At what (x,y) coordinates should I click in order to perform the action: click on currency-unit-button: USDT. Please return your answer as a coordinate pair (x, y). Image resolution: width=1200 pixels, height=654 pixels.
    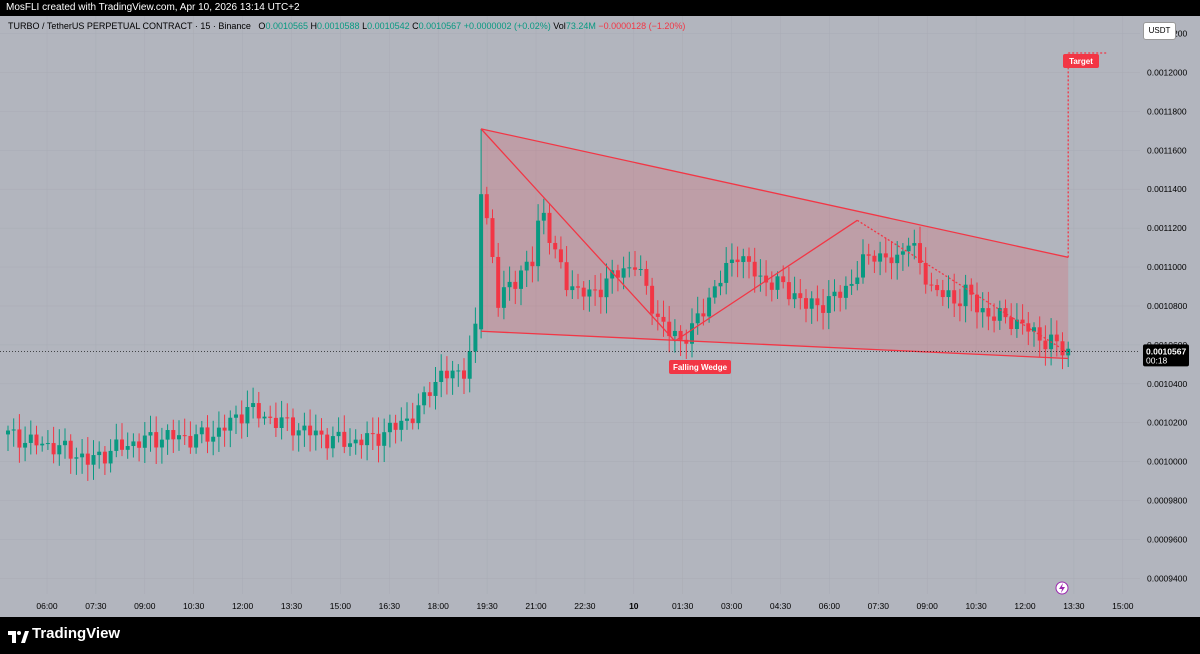
    Looking at the image, I should click on (1159, 31).